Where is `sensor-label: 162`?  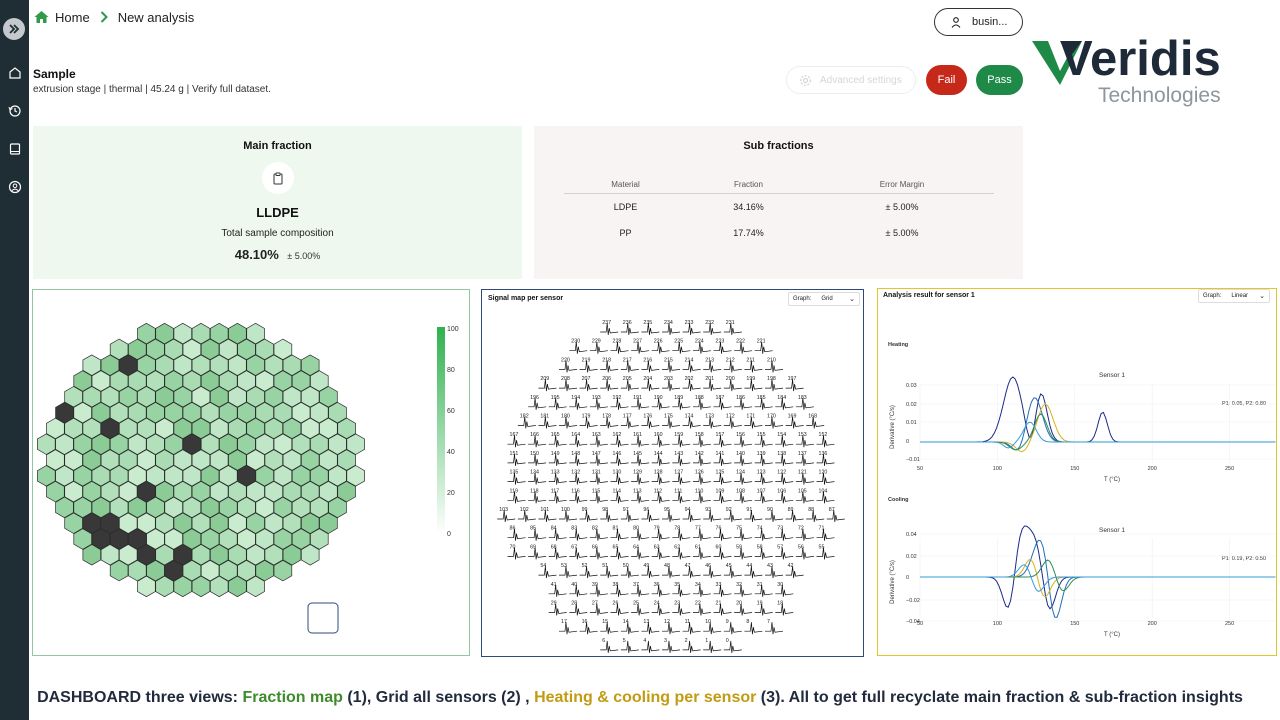
sensor-label: 162 is located at coordinates (617, 435).